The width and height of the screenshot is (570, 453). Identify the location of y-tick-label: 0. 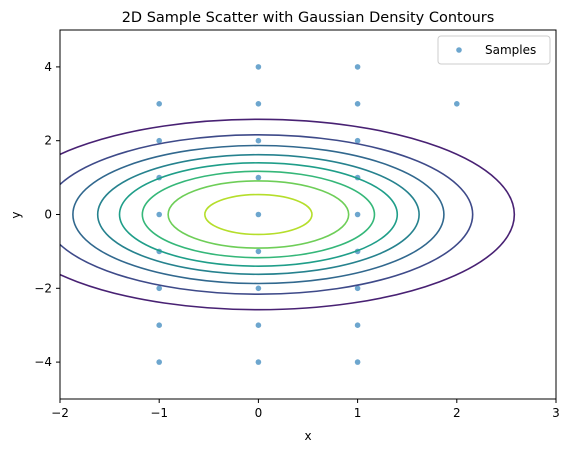
(48, 215).